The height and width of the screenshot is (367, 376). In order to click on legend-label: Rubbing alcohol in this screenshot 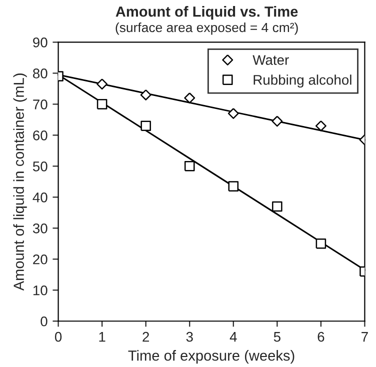, I will do `click(303, 81)`.